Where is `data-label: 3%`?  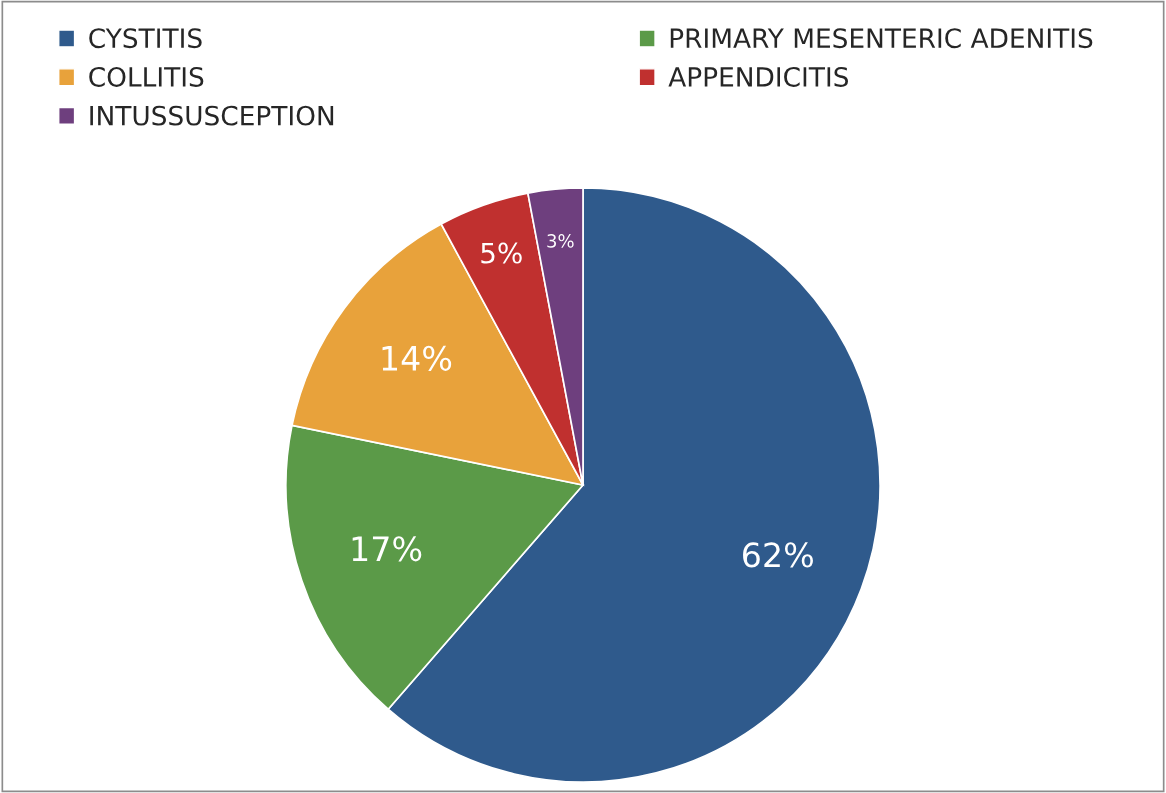
data-label: 3% is located at coordinates (560, 241).